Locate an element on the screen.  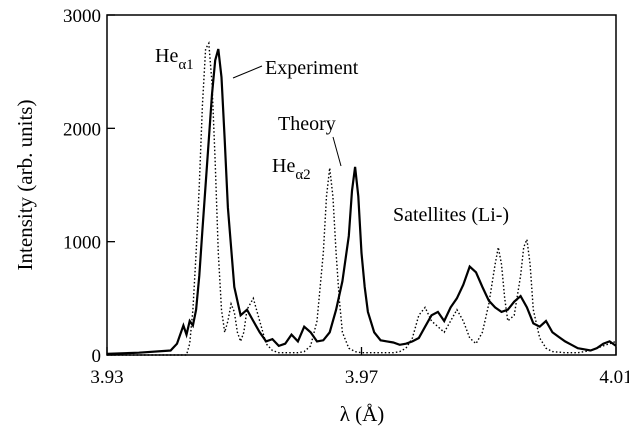
x-axis-title: λ (Å) is located at coordinates (362, 414).